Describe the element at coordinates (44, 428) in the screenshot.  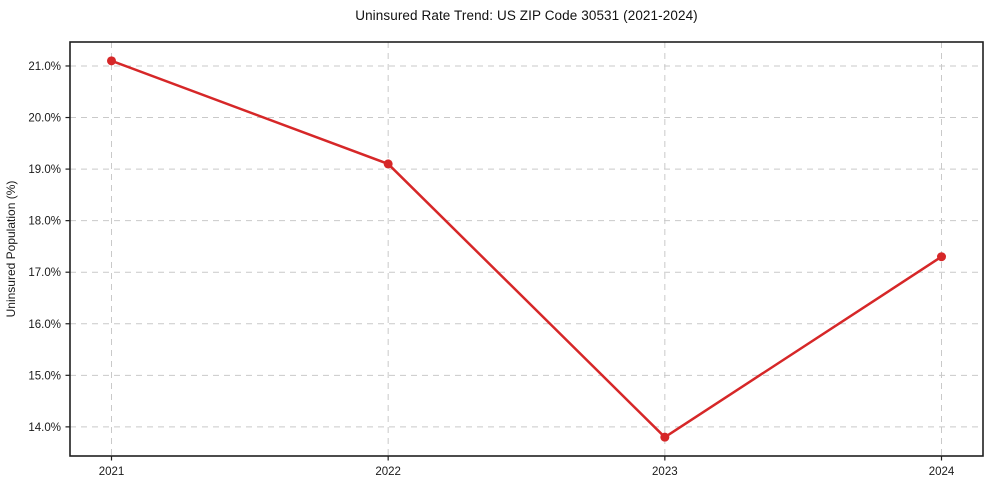
I see `y-tick-label: 14.0%` at that location.